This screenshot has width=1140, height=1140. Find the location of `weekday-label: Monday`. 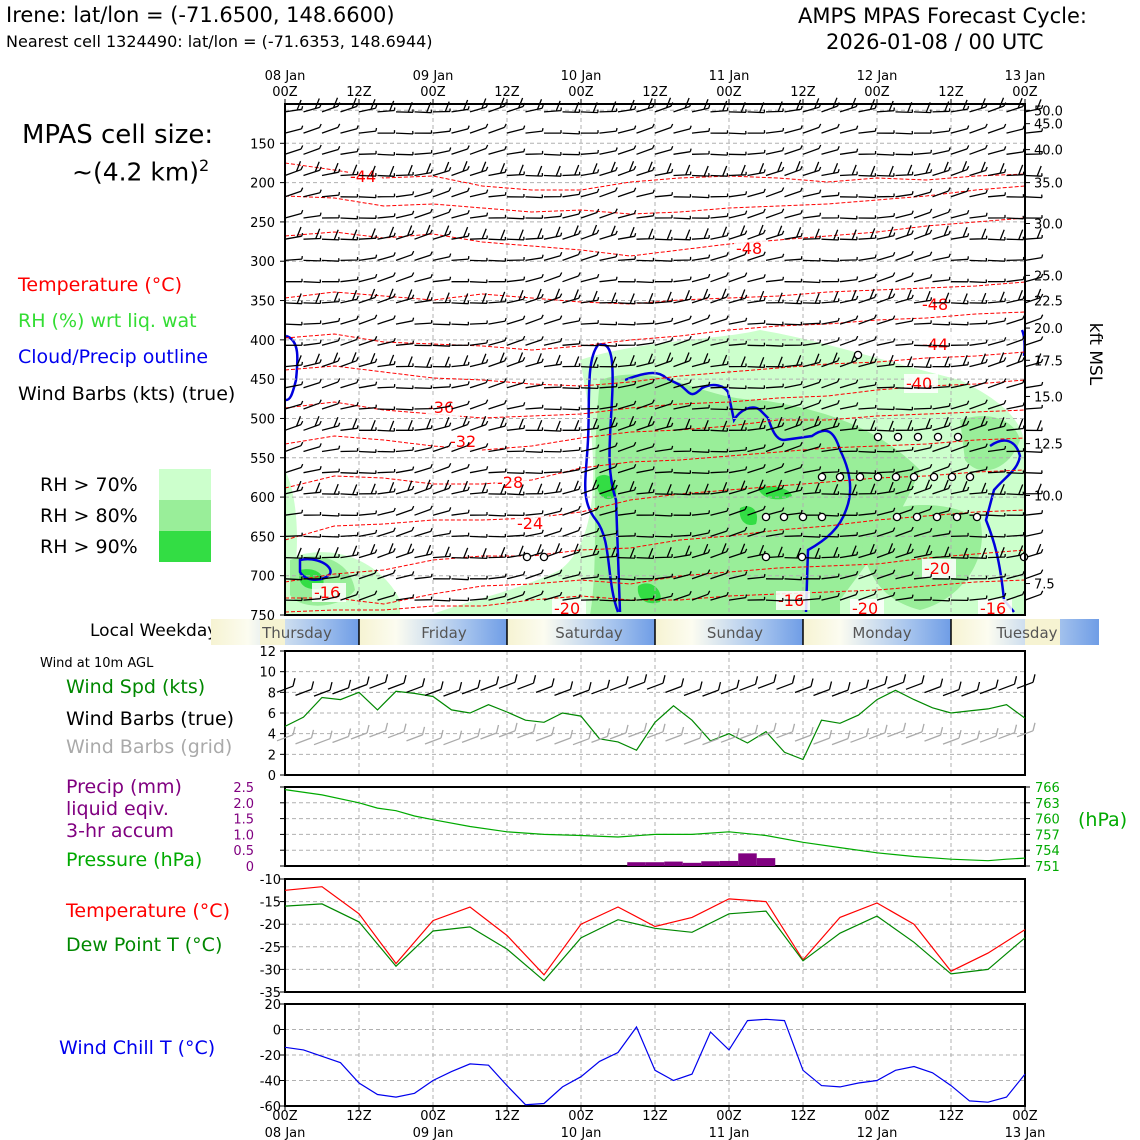

weekday-label: Monday is located at coordinates (881, 633).